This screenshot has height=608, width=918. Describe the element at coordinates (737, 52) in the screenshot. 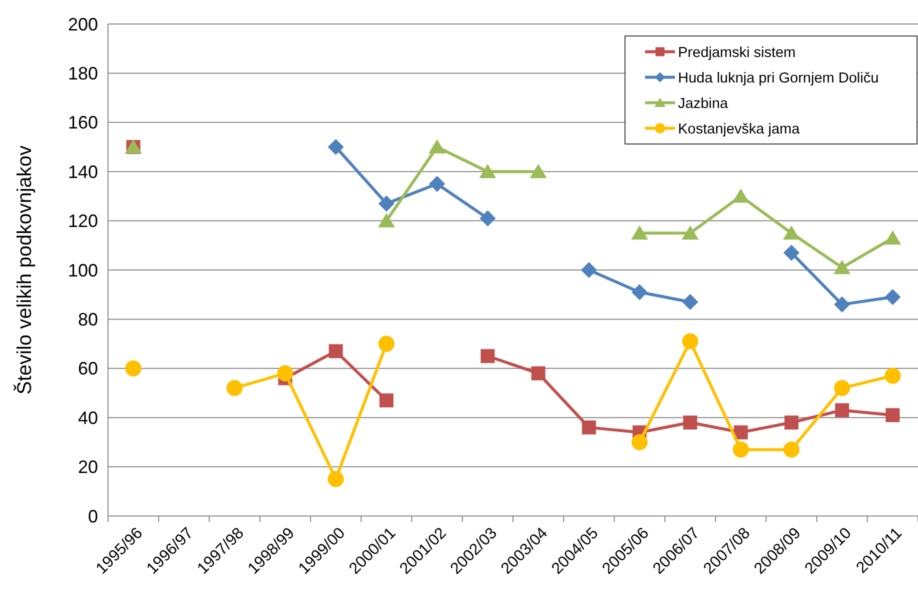

I see `legend-label: Predjamski sistem` at that location.